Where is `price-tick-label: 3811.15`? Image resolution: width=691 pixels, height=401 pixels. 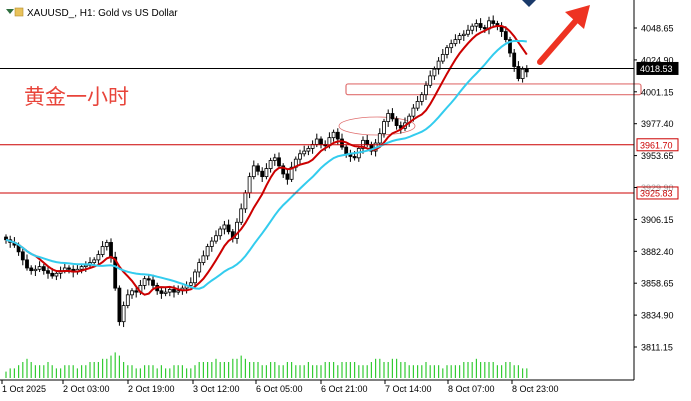
price-tick-label: 3811.15 is located at coordinates (657, 348).